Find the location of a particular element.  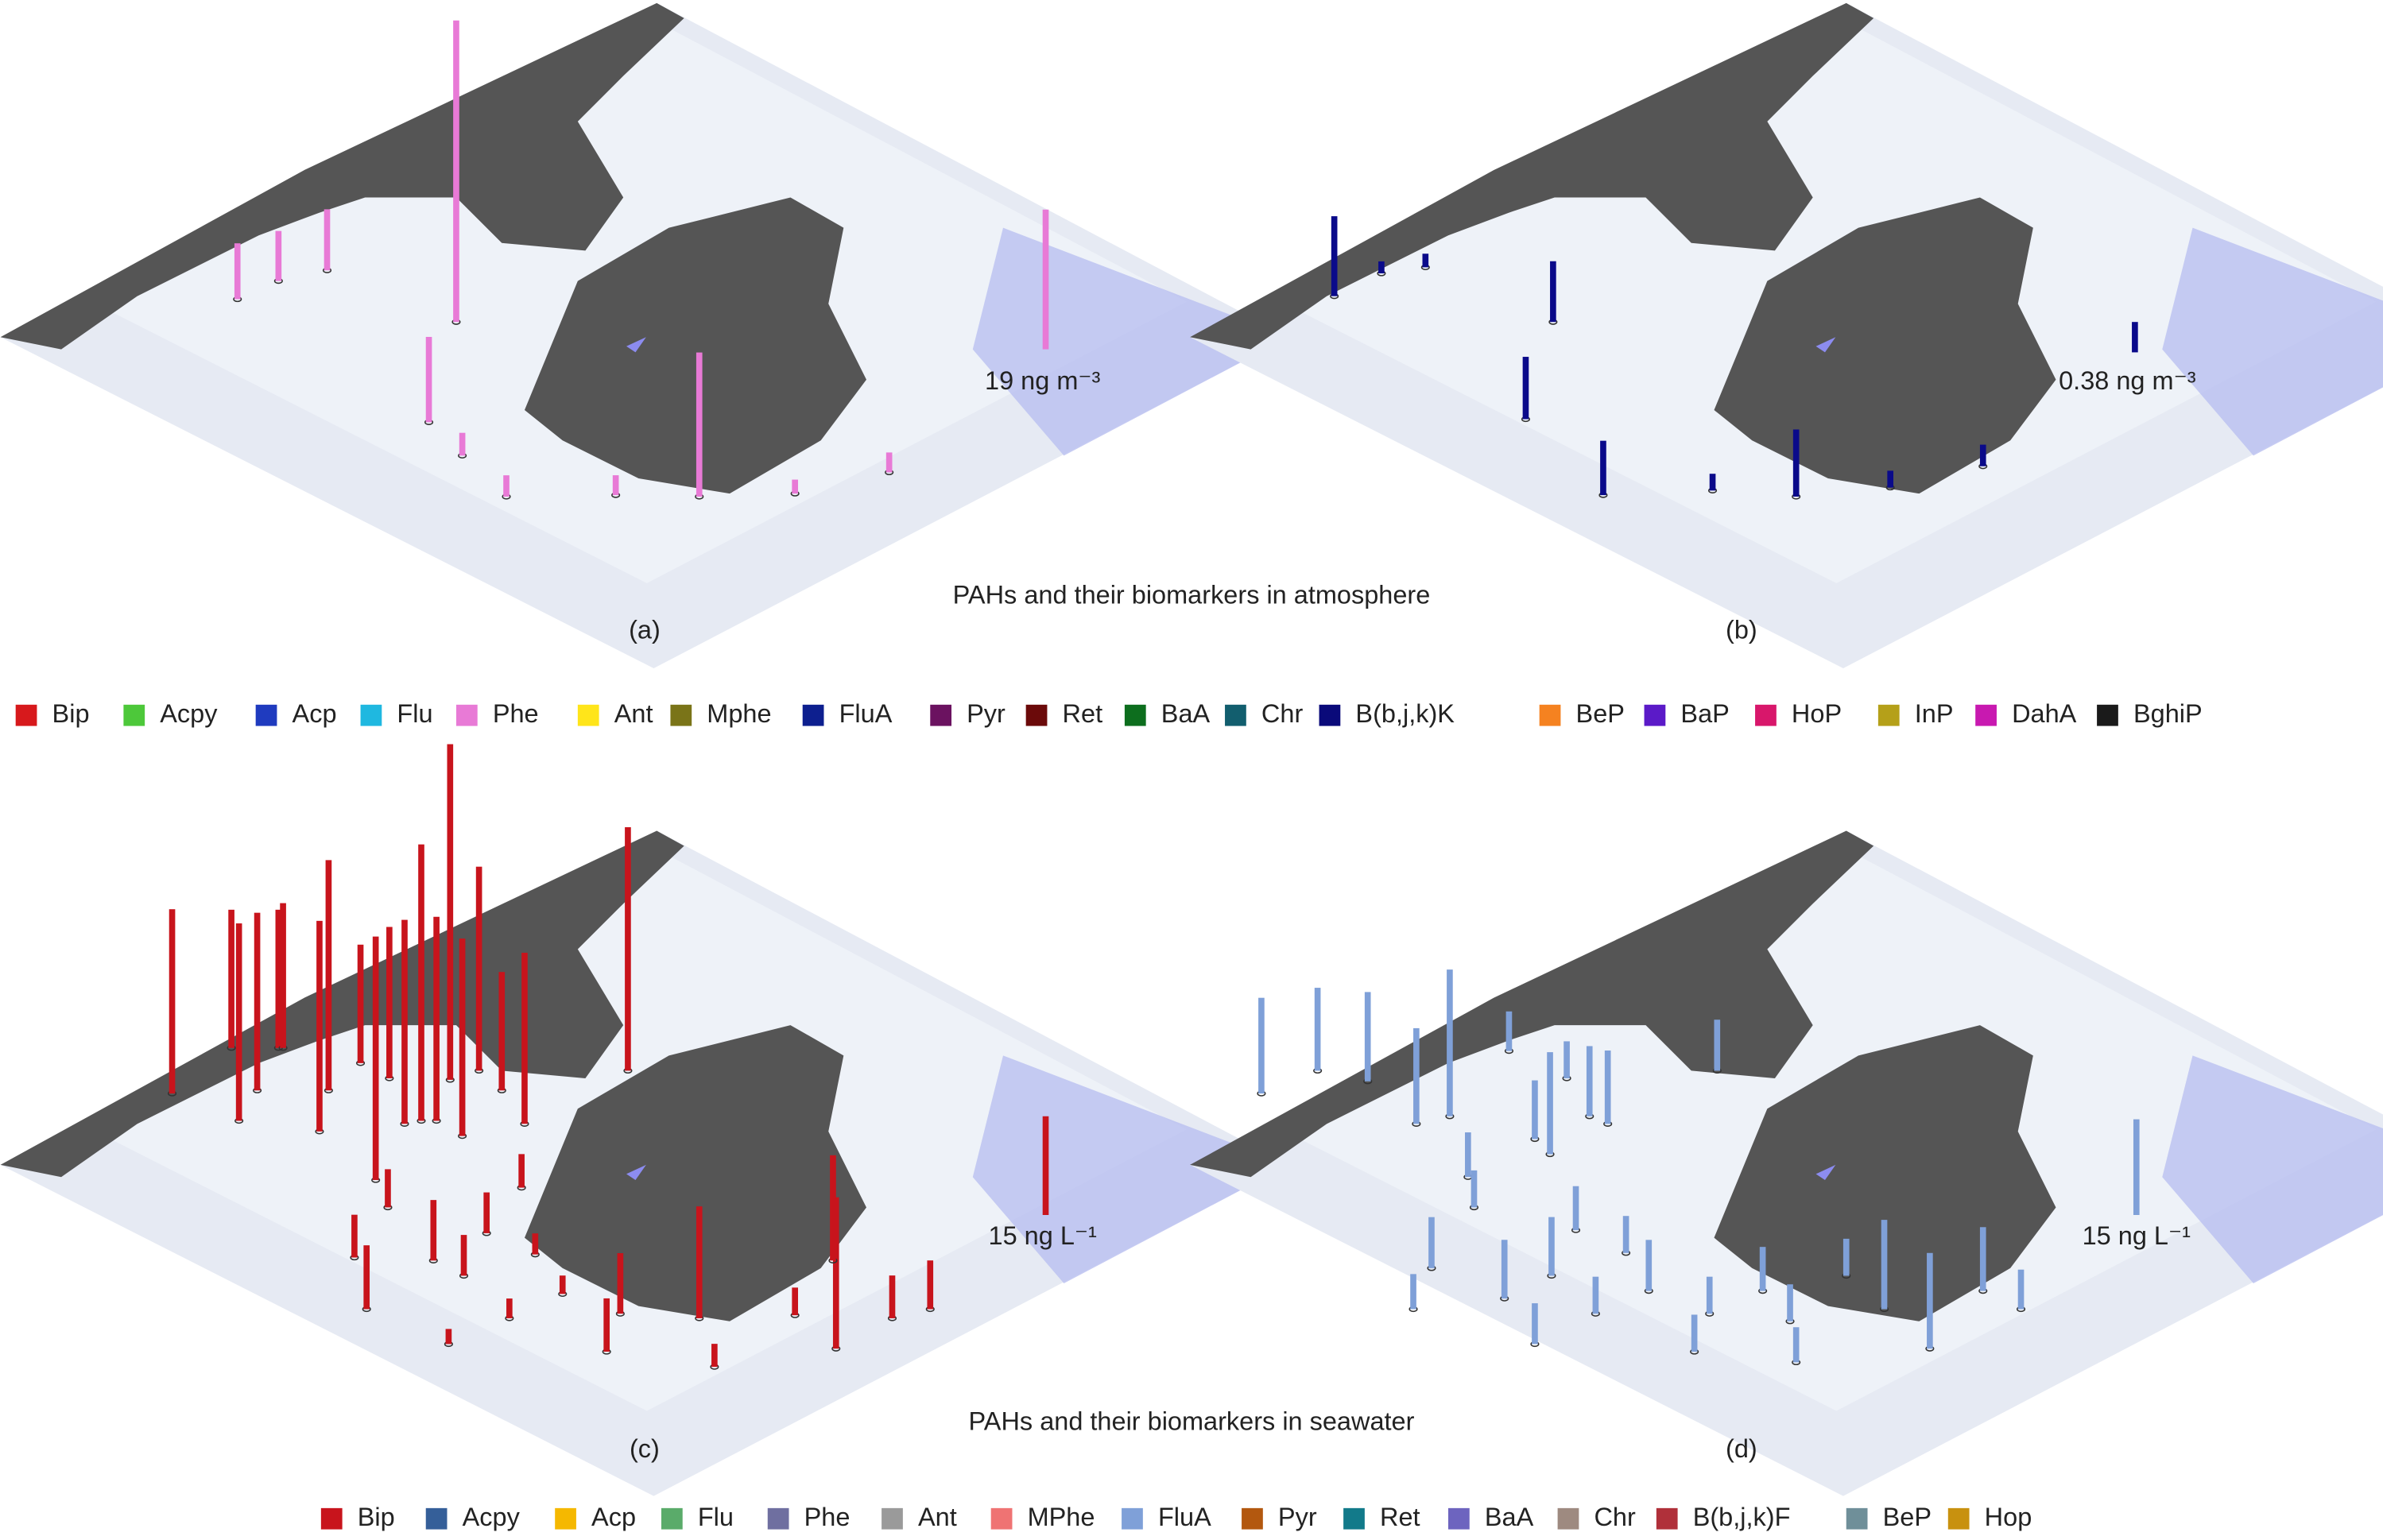

legend-label: BaA is located at coordinates (1186, 713).